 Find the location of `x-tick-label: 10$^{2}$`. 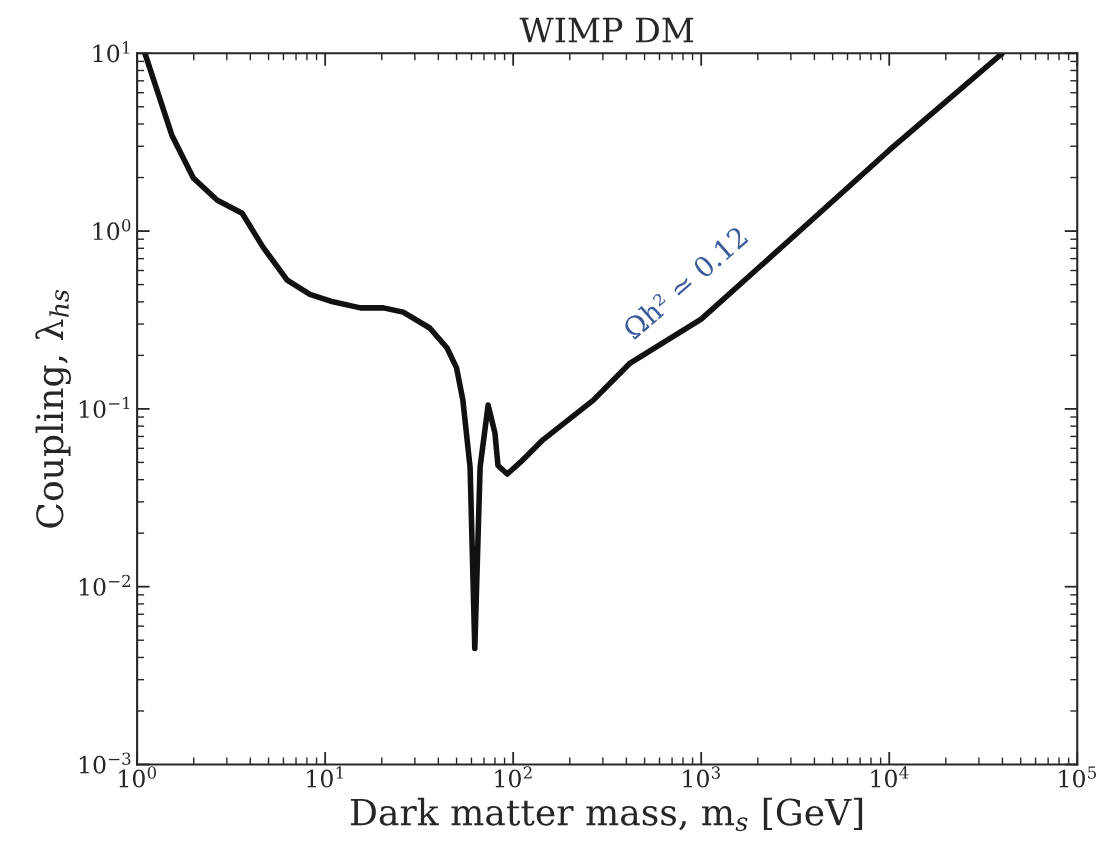

x-tick-label: 10$^{2}$ is located at coordinates (513, 777).